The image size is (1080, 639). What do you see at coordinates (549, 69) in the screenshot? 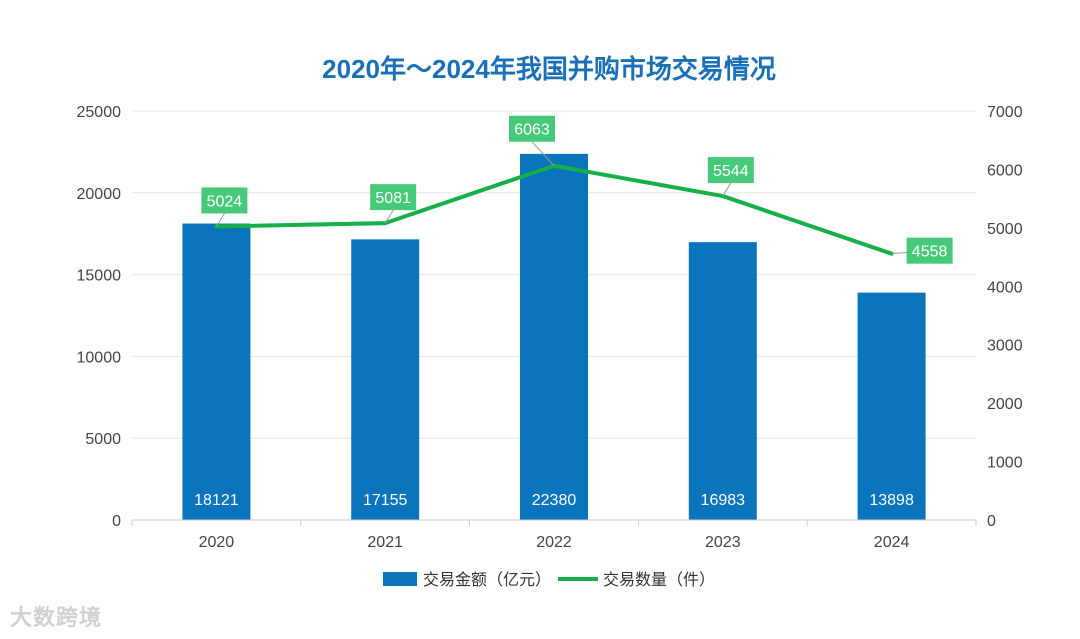
I see `chart-title: 2020年～2024年我国并购市场交易情况` at bounding box center [549, 69].